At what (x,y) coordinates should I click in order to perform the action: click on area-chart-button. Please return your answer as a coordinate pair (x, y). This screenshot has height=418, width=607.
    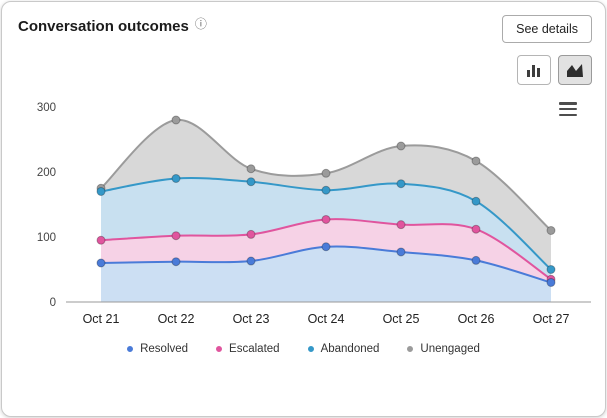
    Looking at the image, I should click on (575, 70).